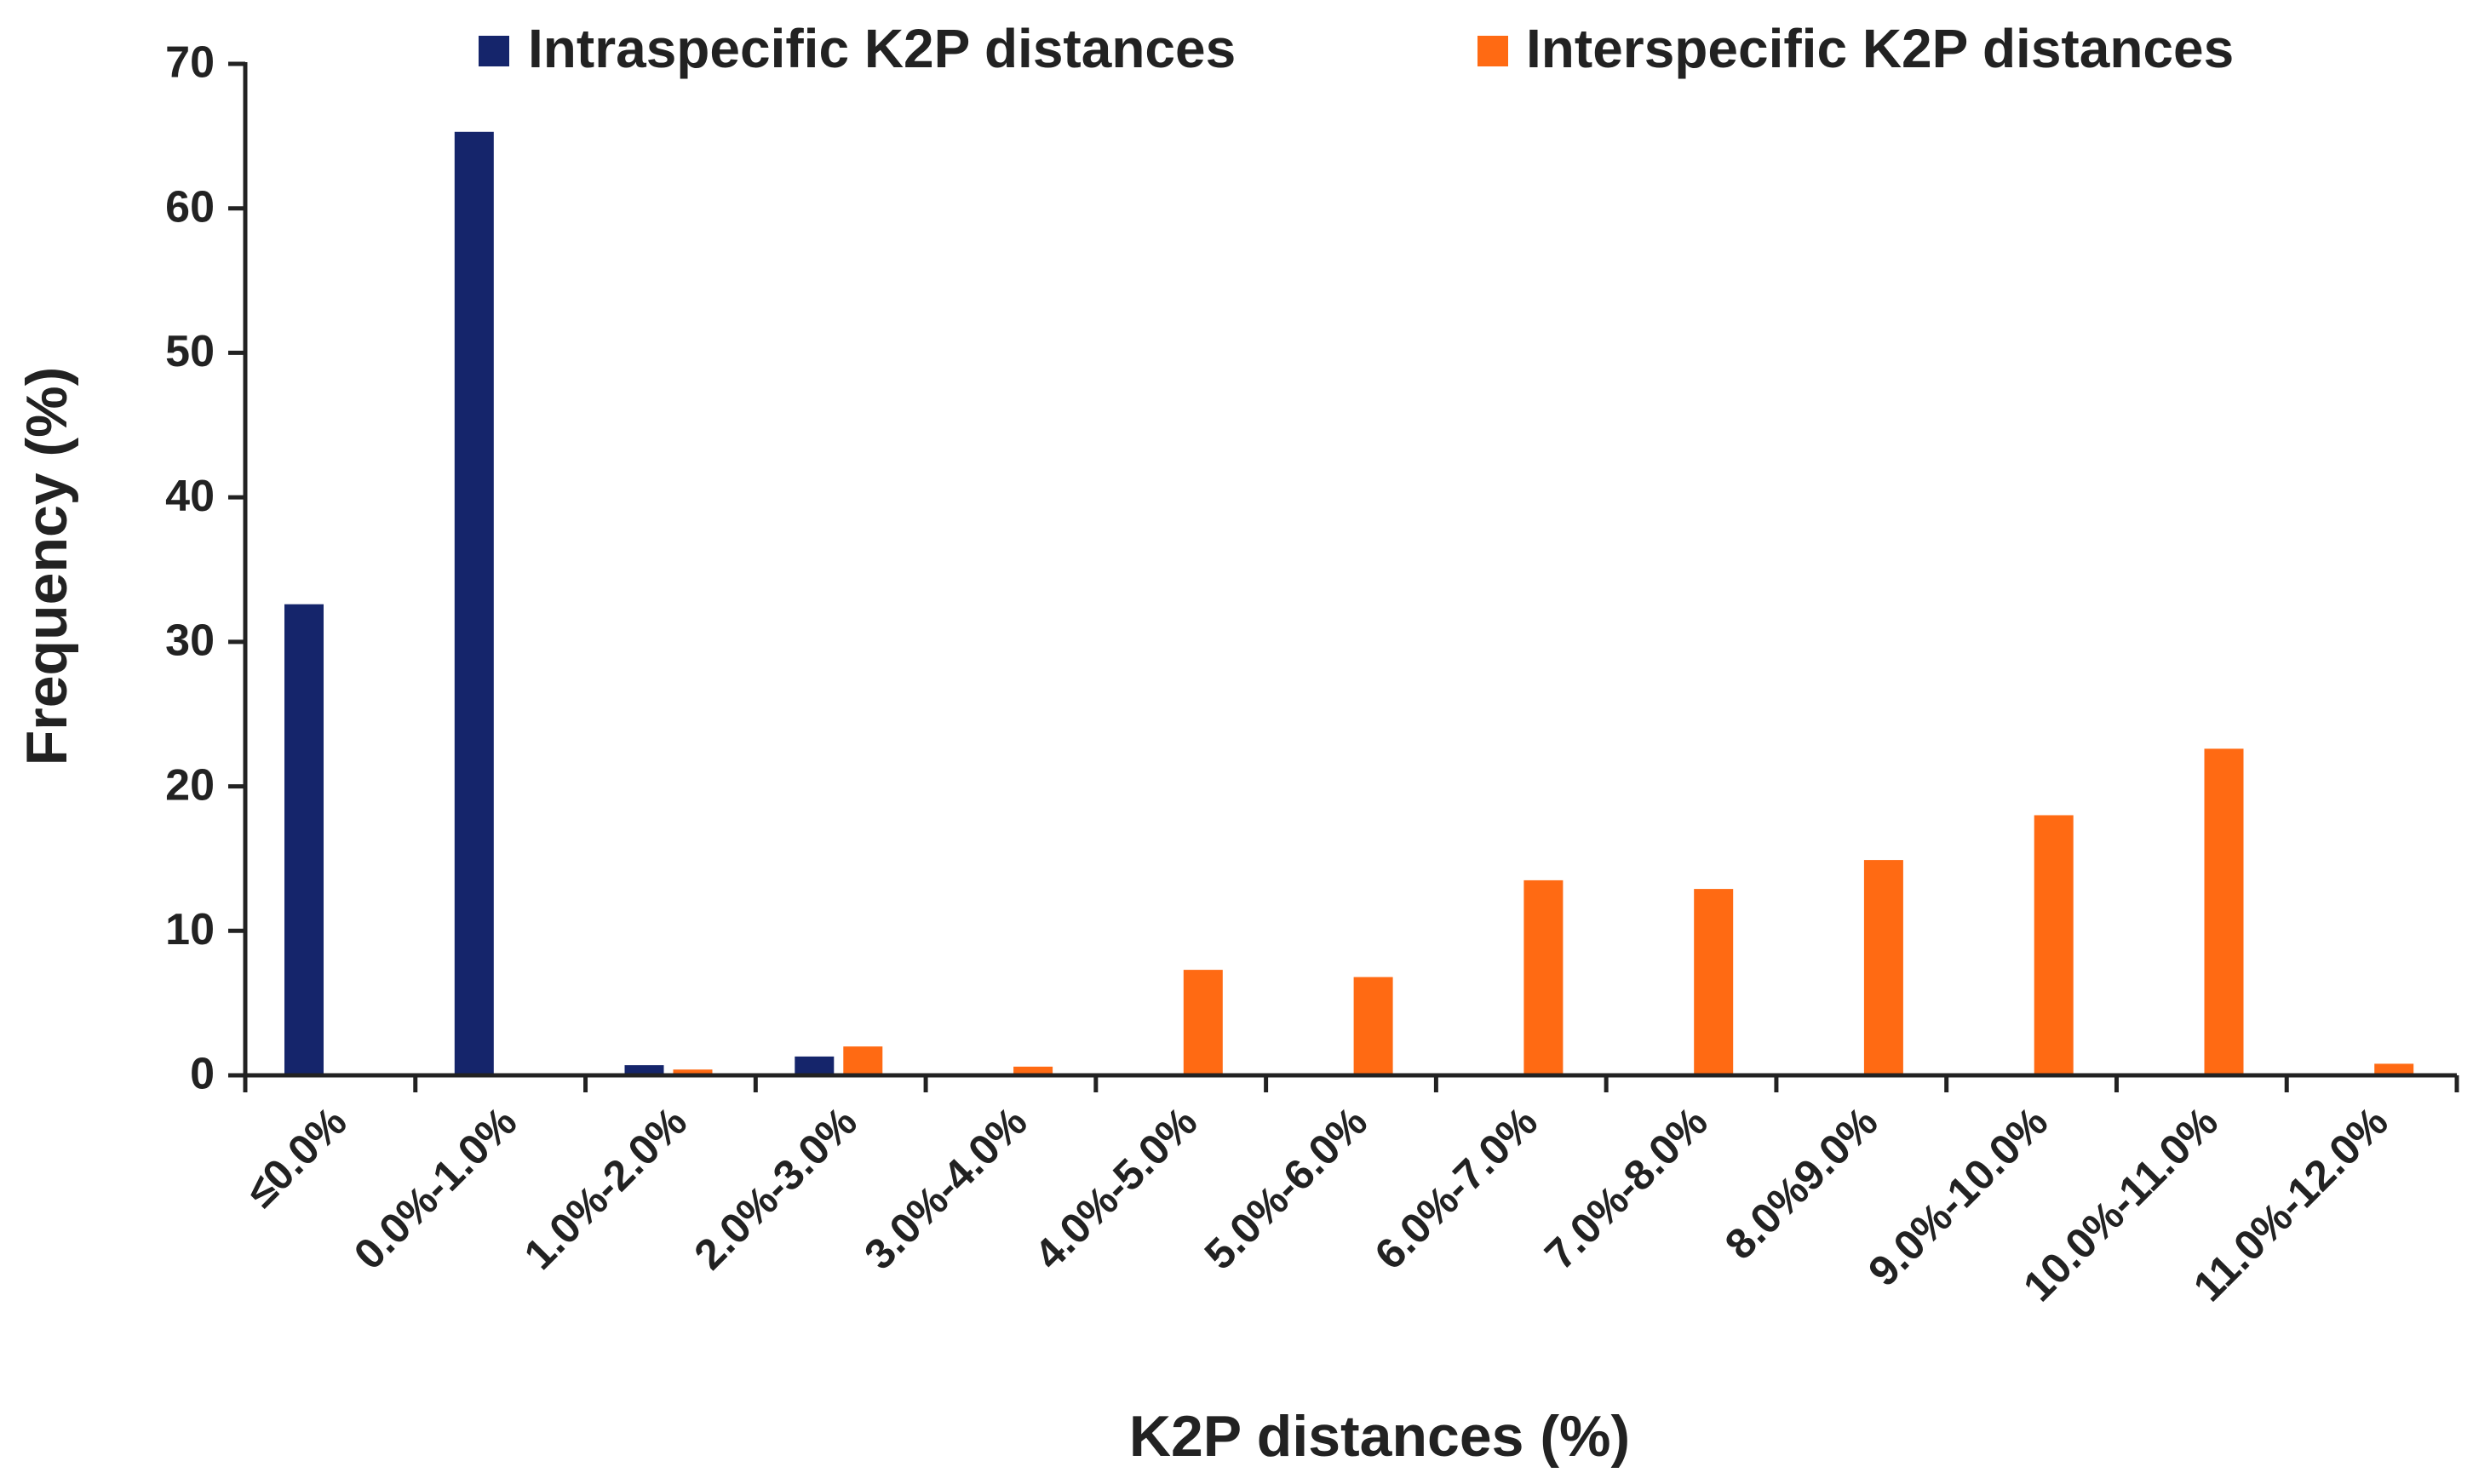 This screenshot has width=2473, height=1484. I want to click on x-tick-label: 1.0%-2.0%, so click(606, 1188).